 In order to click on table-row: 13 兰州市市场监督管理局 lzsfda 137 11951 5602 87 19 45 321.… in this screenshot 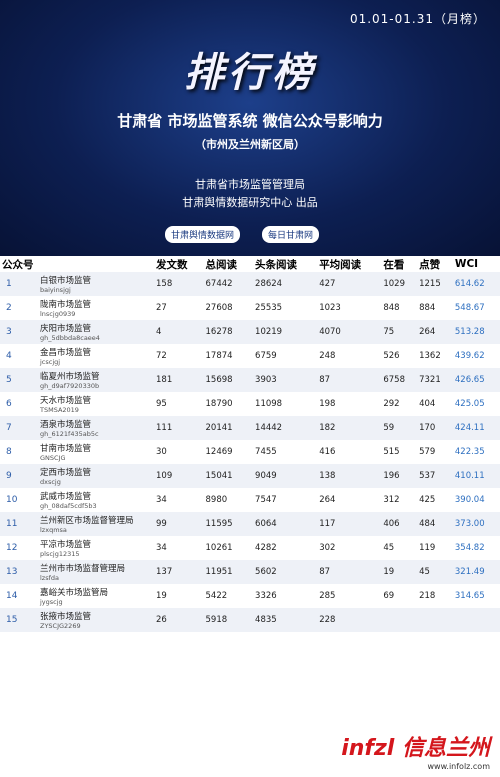, I will do `click(250, 572)`.